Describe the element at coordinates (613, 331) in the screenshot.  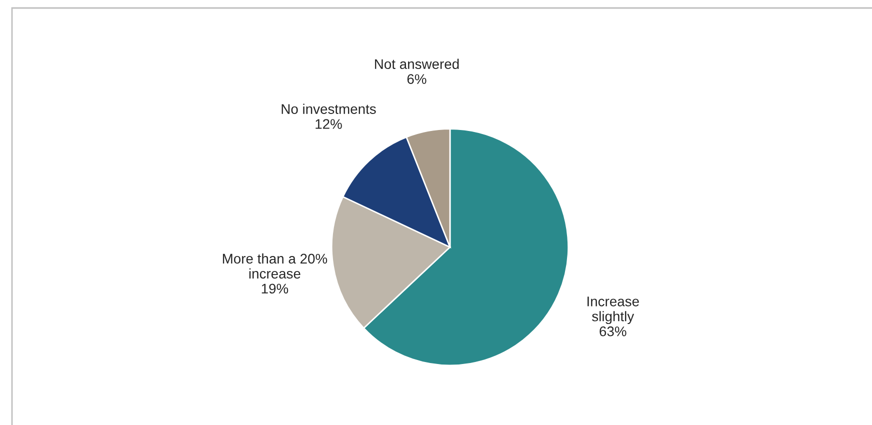
I see `data-label: 63%` at that location.